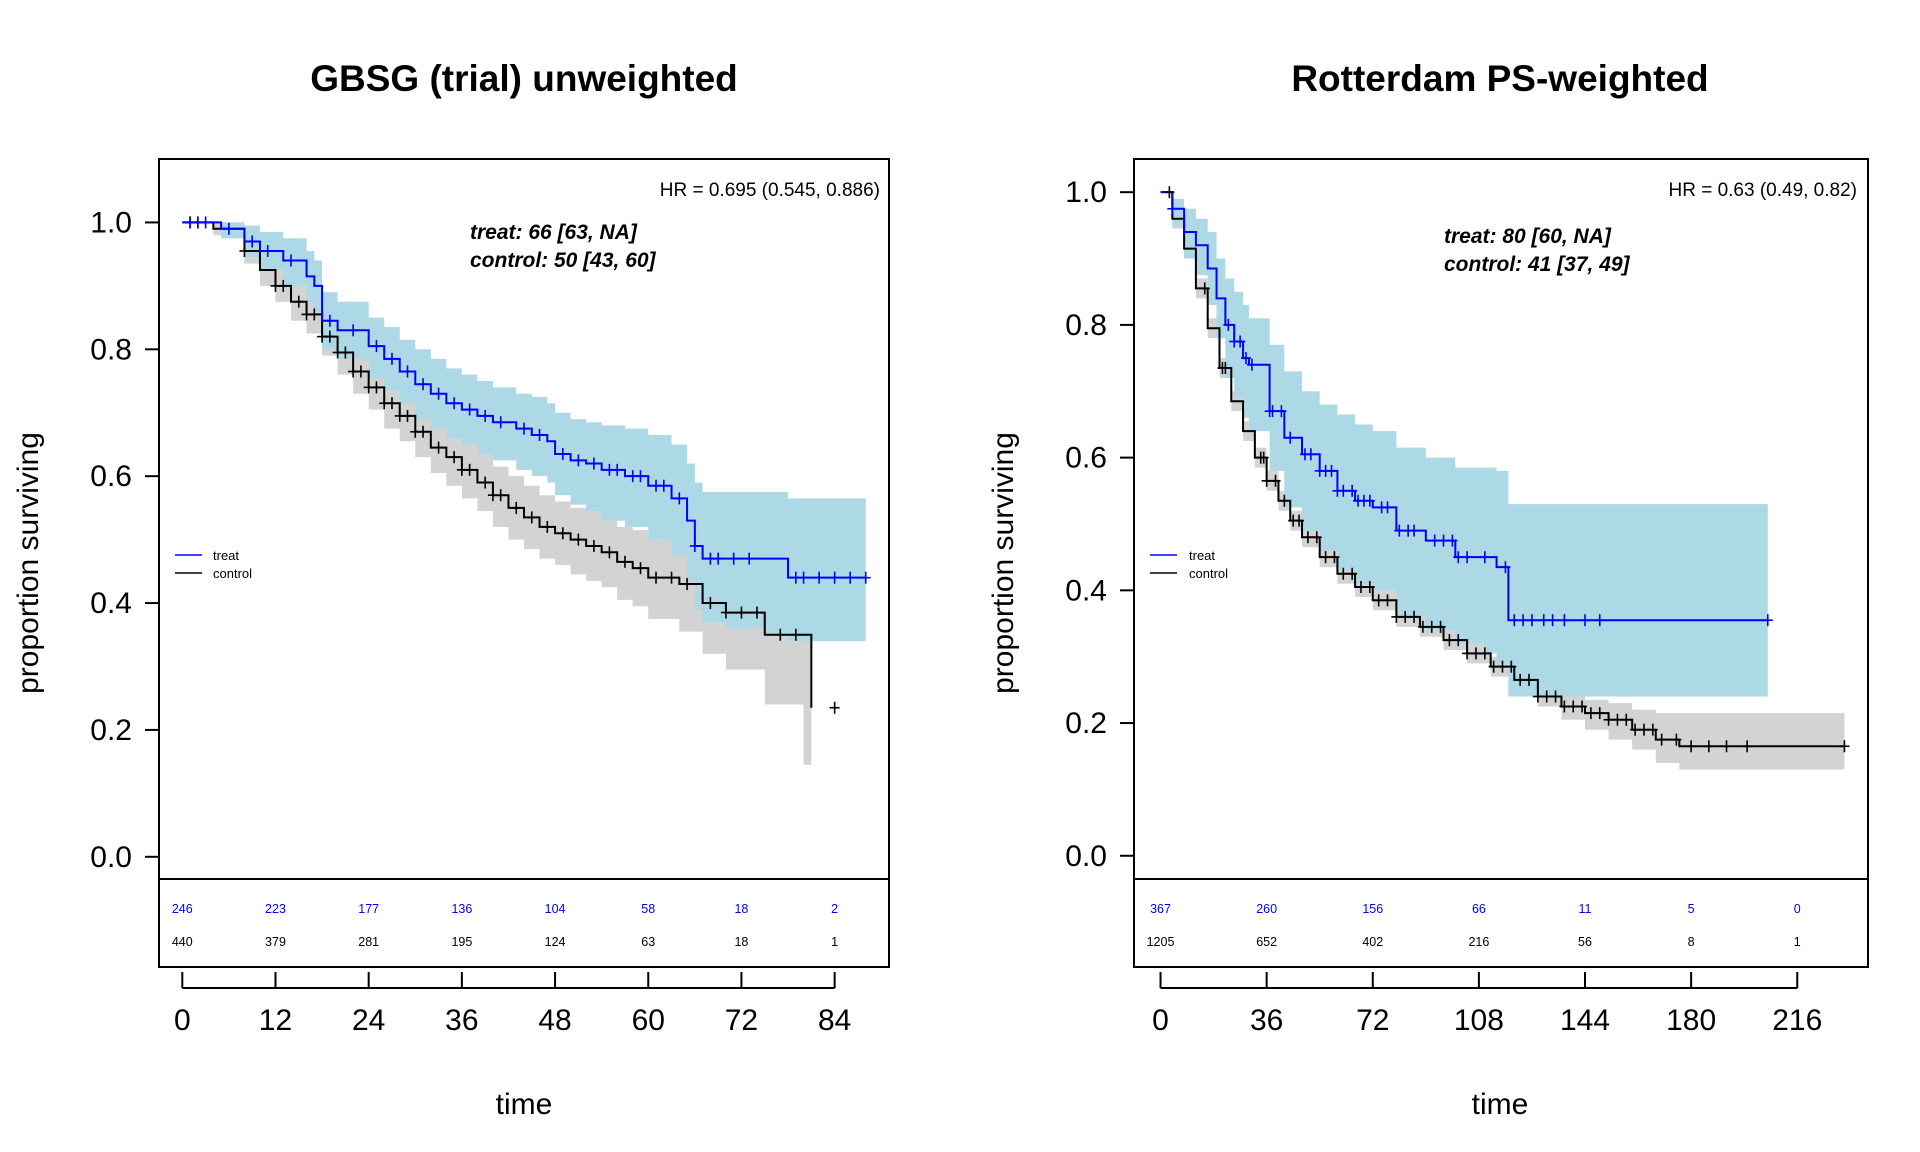 The image size is (1920, 1152). What do you see at coordinates (1537, 264) in the screenshot?
I see `panel-2-median-control: control: 41 [37, 49]` at bounding box center [1537, 264].